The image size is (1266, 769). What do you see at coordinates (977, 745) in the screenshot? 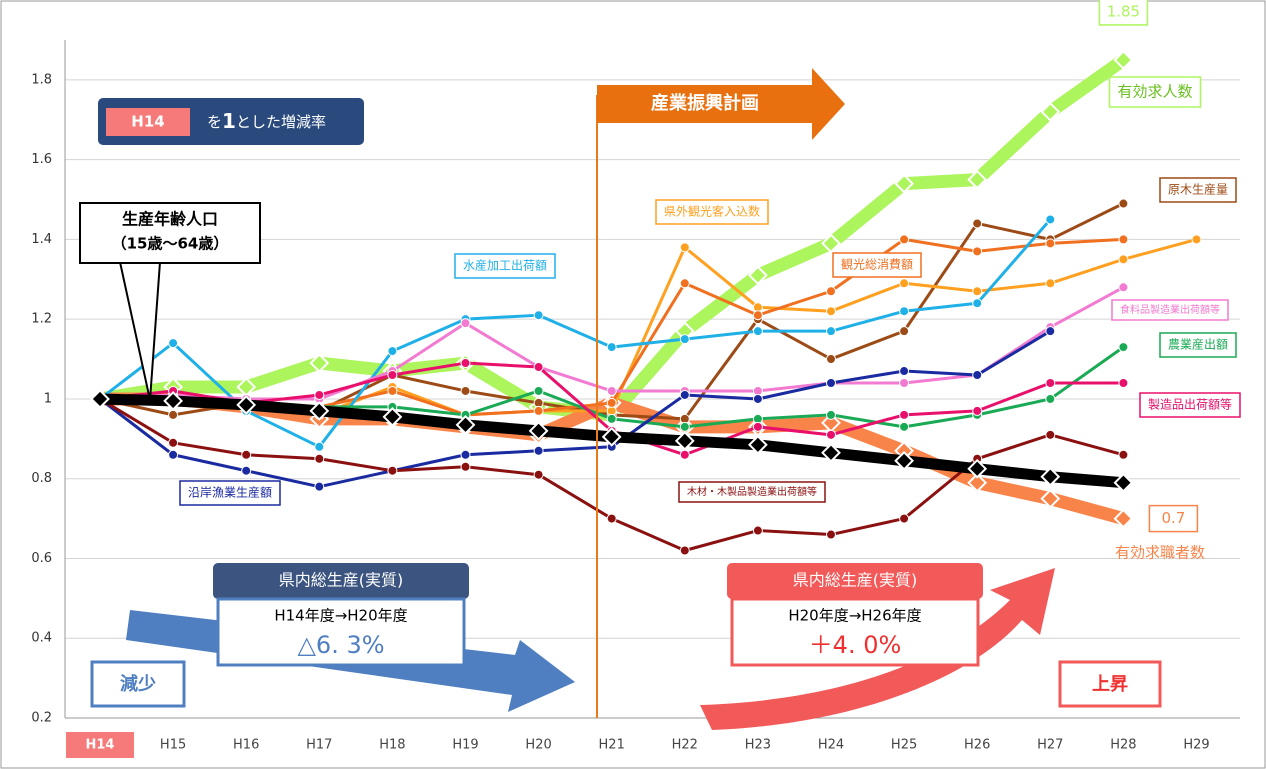
I see `x-tick-label: H26` at bounding box center [977, 745].